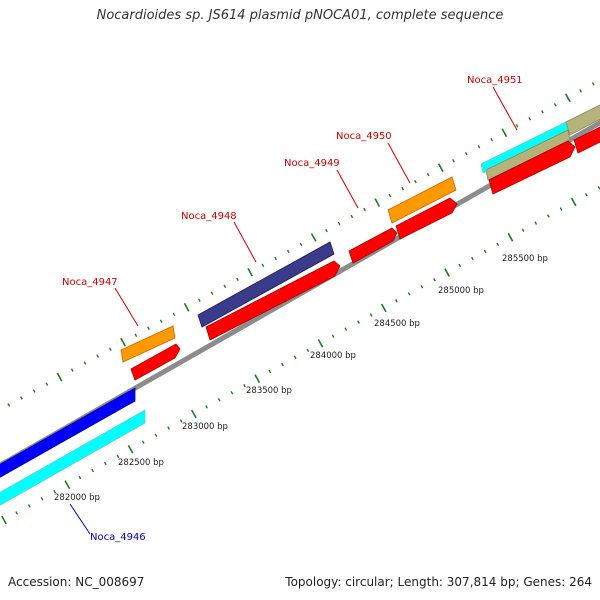  I want to click on bp-label-284500: 284500 bp, so click(397, 324).